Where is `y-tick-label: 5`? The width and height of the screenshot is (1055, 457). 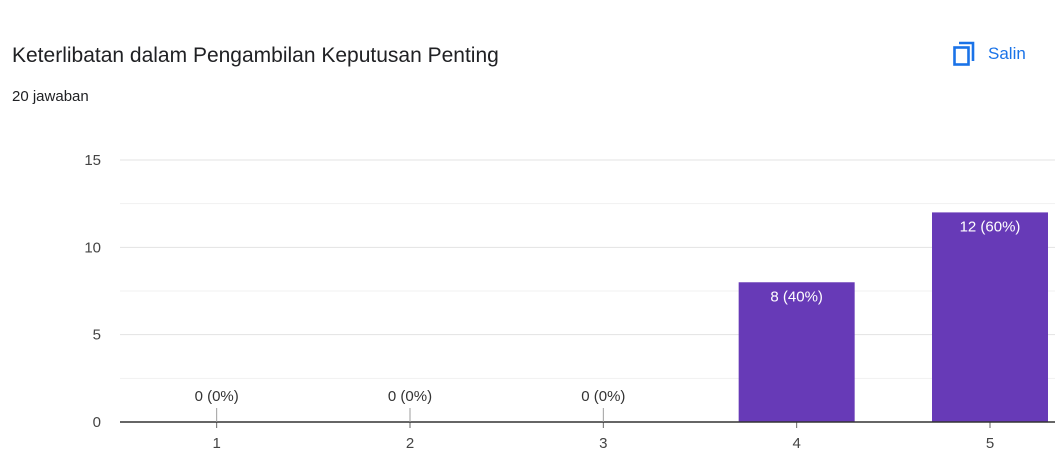 y-tick-label: 5 is located at coordinates (97, 335).